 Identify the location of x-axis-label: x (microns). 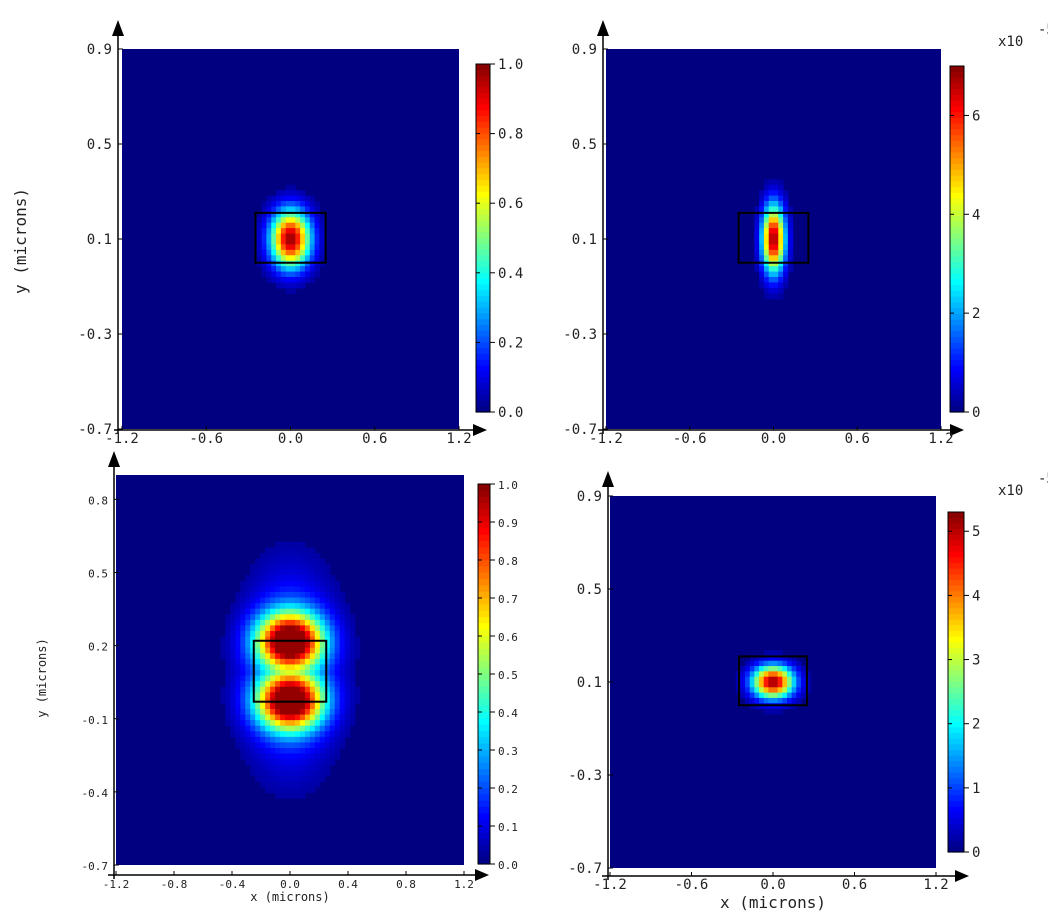
(773, 902).